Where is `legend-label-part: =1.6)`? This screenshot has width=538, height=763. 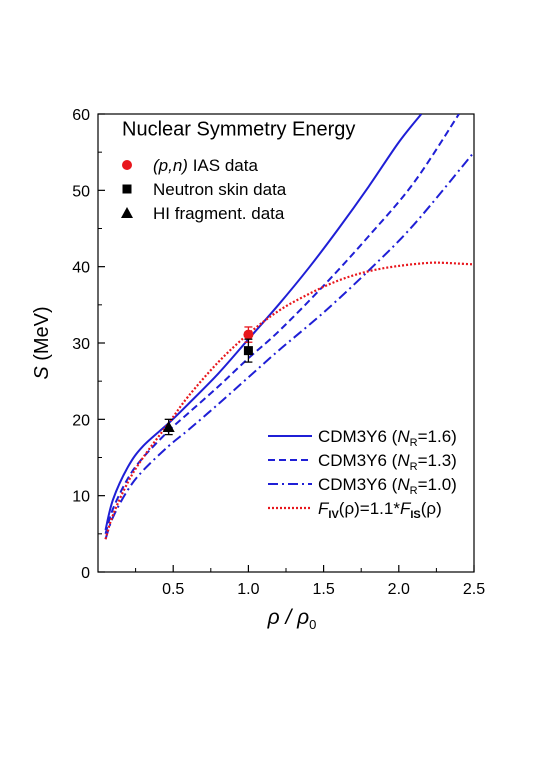
legend-label-part: =1.6) is located at coordinates (437, 436).